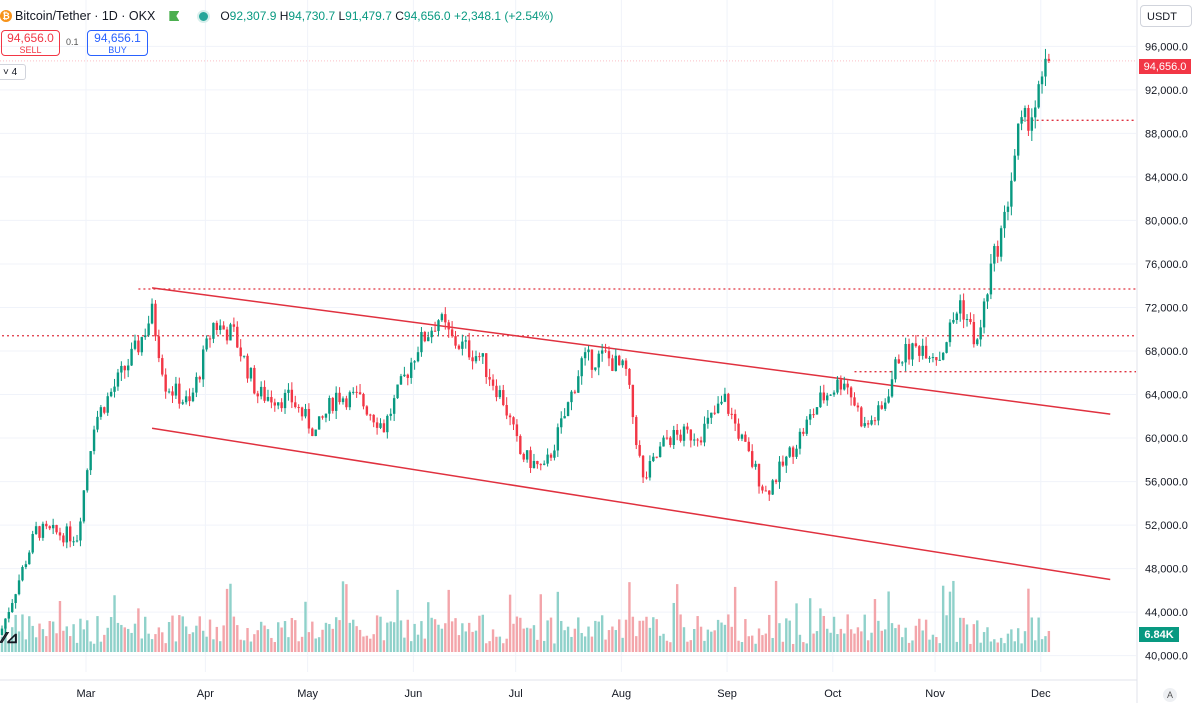 Image resolution: width=1200 pixels, height=703 pixels. Describe the element at coordinates (30, 43) in the screenshot. I see `sell-button: 94,656.0 SELL` at that location.